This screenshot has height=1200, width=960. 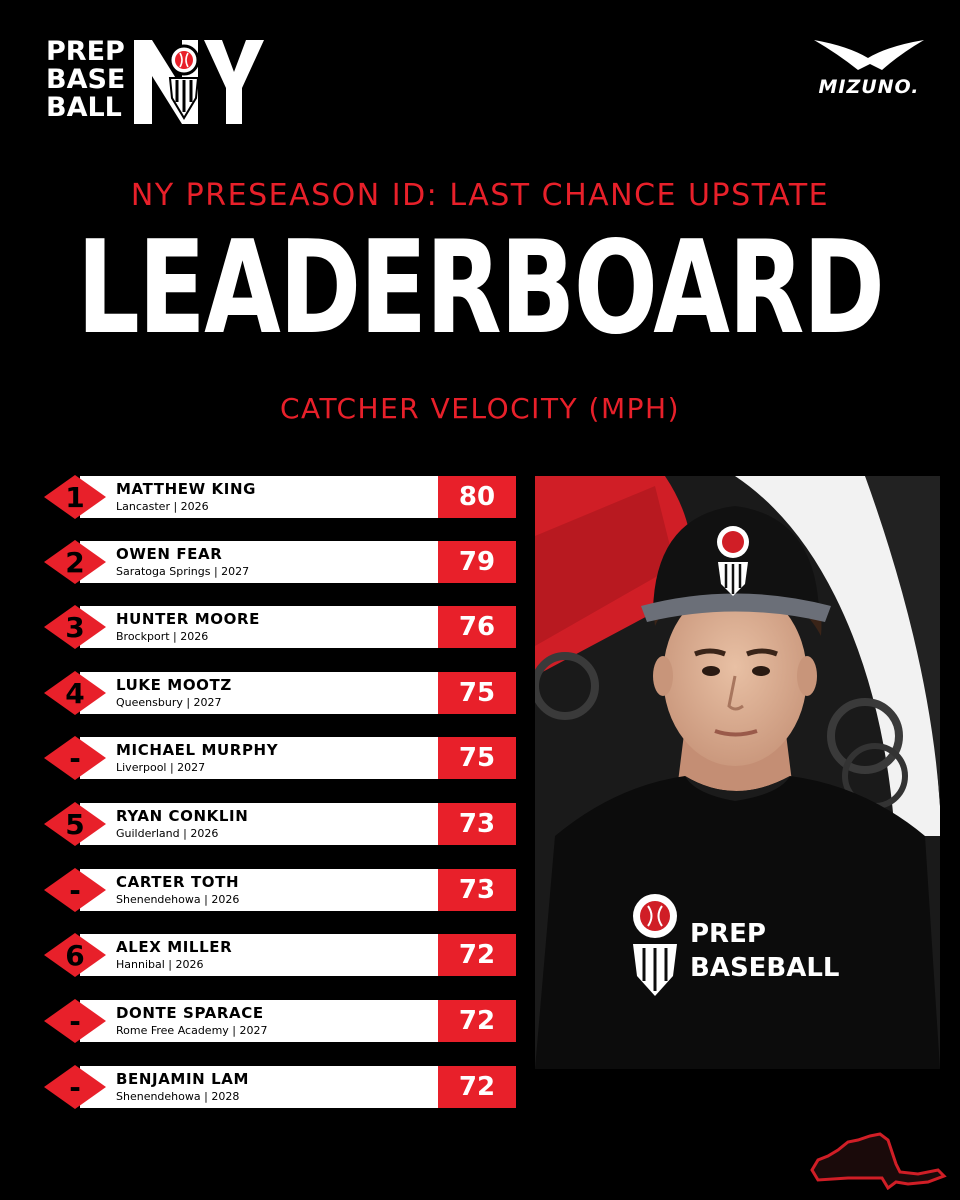 What do you see at coordinates (84, 107) in the screenshot?
I see `logo-line-3: BALL` at bounding box center [84, 107].